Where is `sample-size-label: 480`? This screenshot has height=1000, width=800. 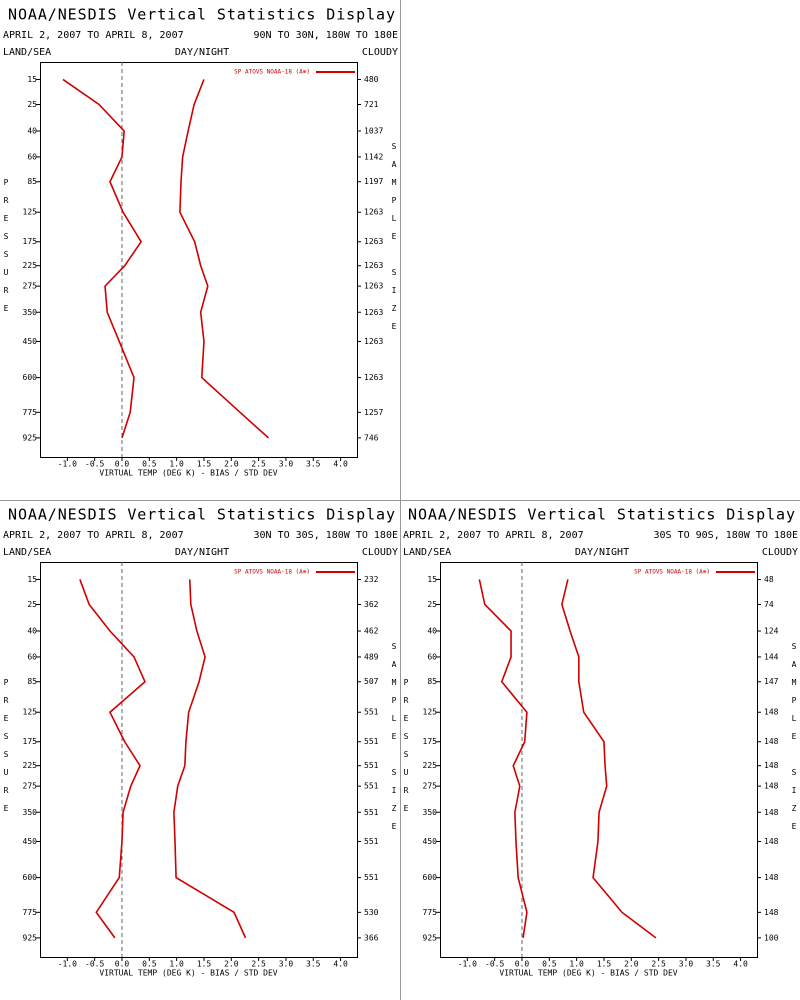
sample-size-label: 480 is located at coordinates (371, 79).